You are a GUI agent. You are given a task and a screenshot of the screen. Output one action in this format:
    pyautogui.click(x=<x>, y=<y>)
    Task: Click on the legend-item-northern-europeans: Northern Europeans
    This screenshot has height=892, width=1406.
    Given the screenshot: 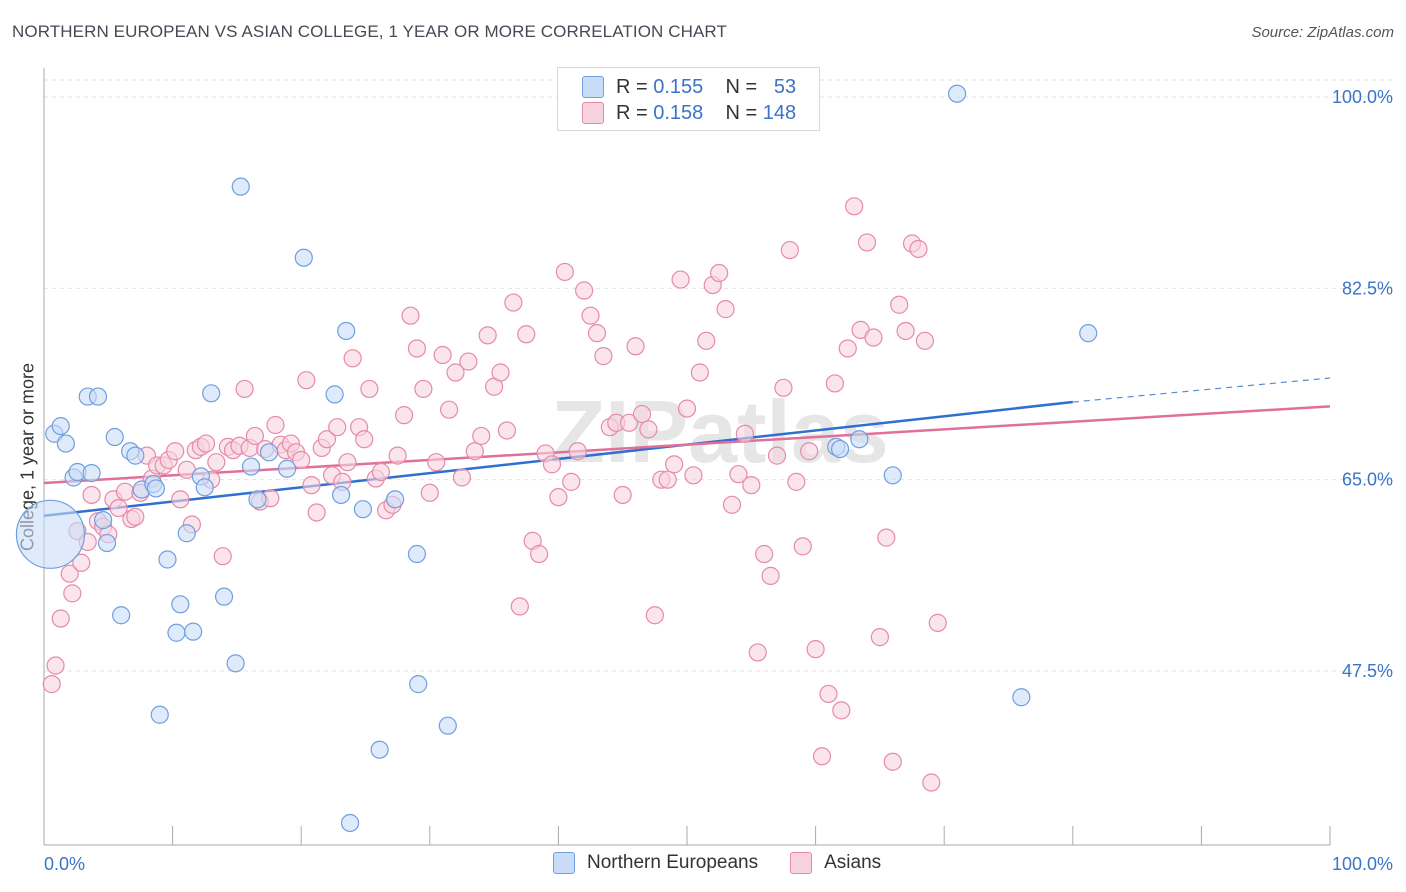 What is the action you would take?
    pyautogui.click(x=655, y=863)
    